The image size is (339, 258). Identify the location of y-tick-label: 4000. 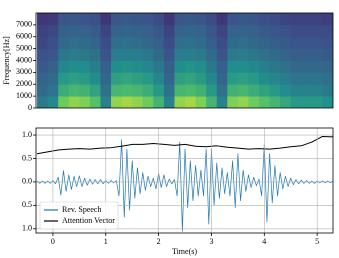
(24, 59).